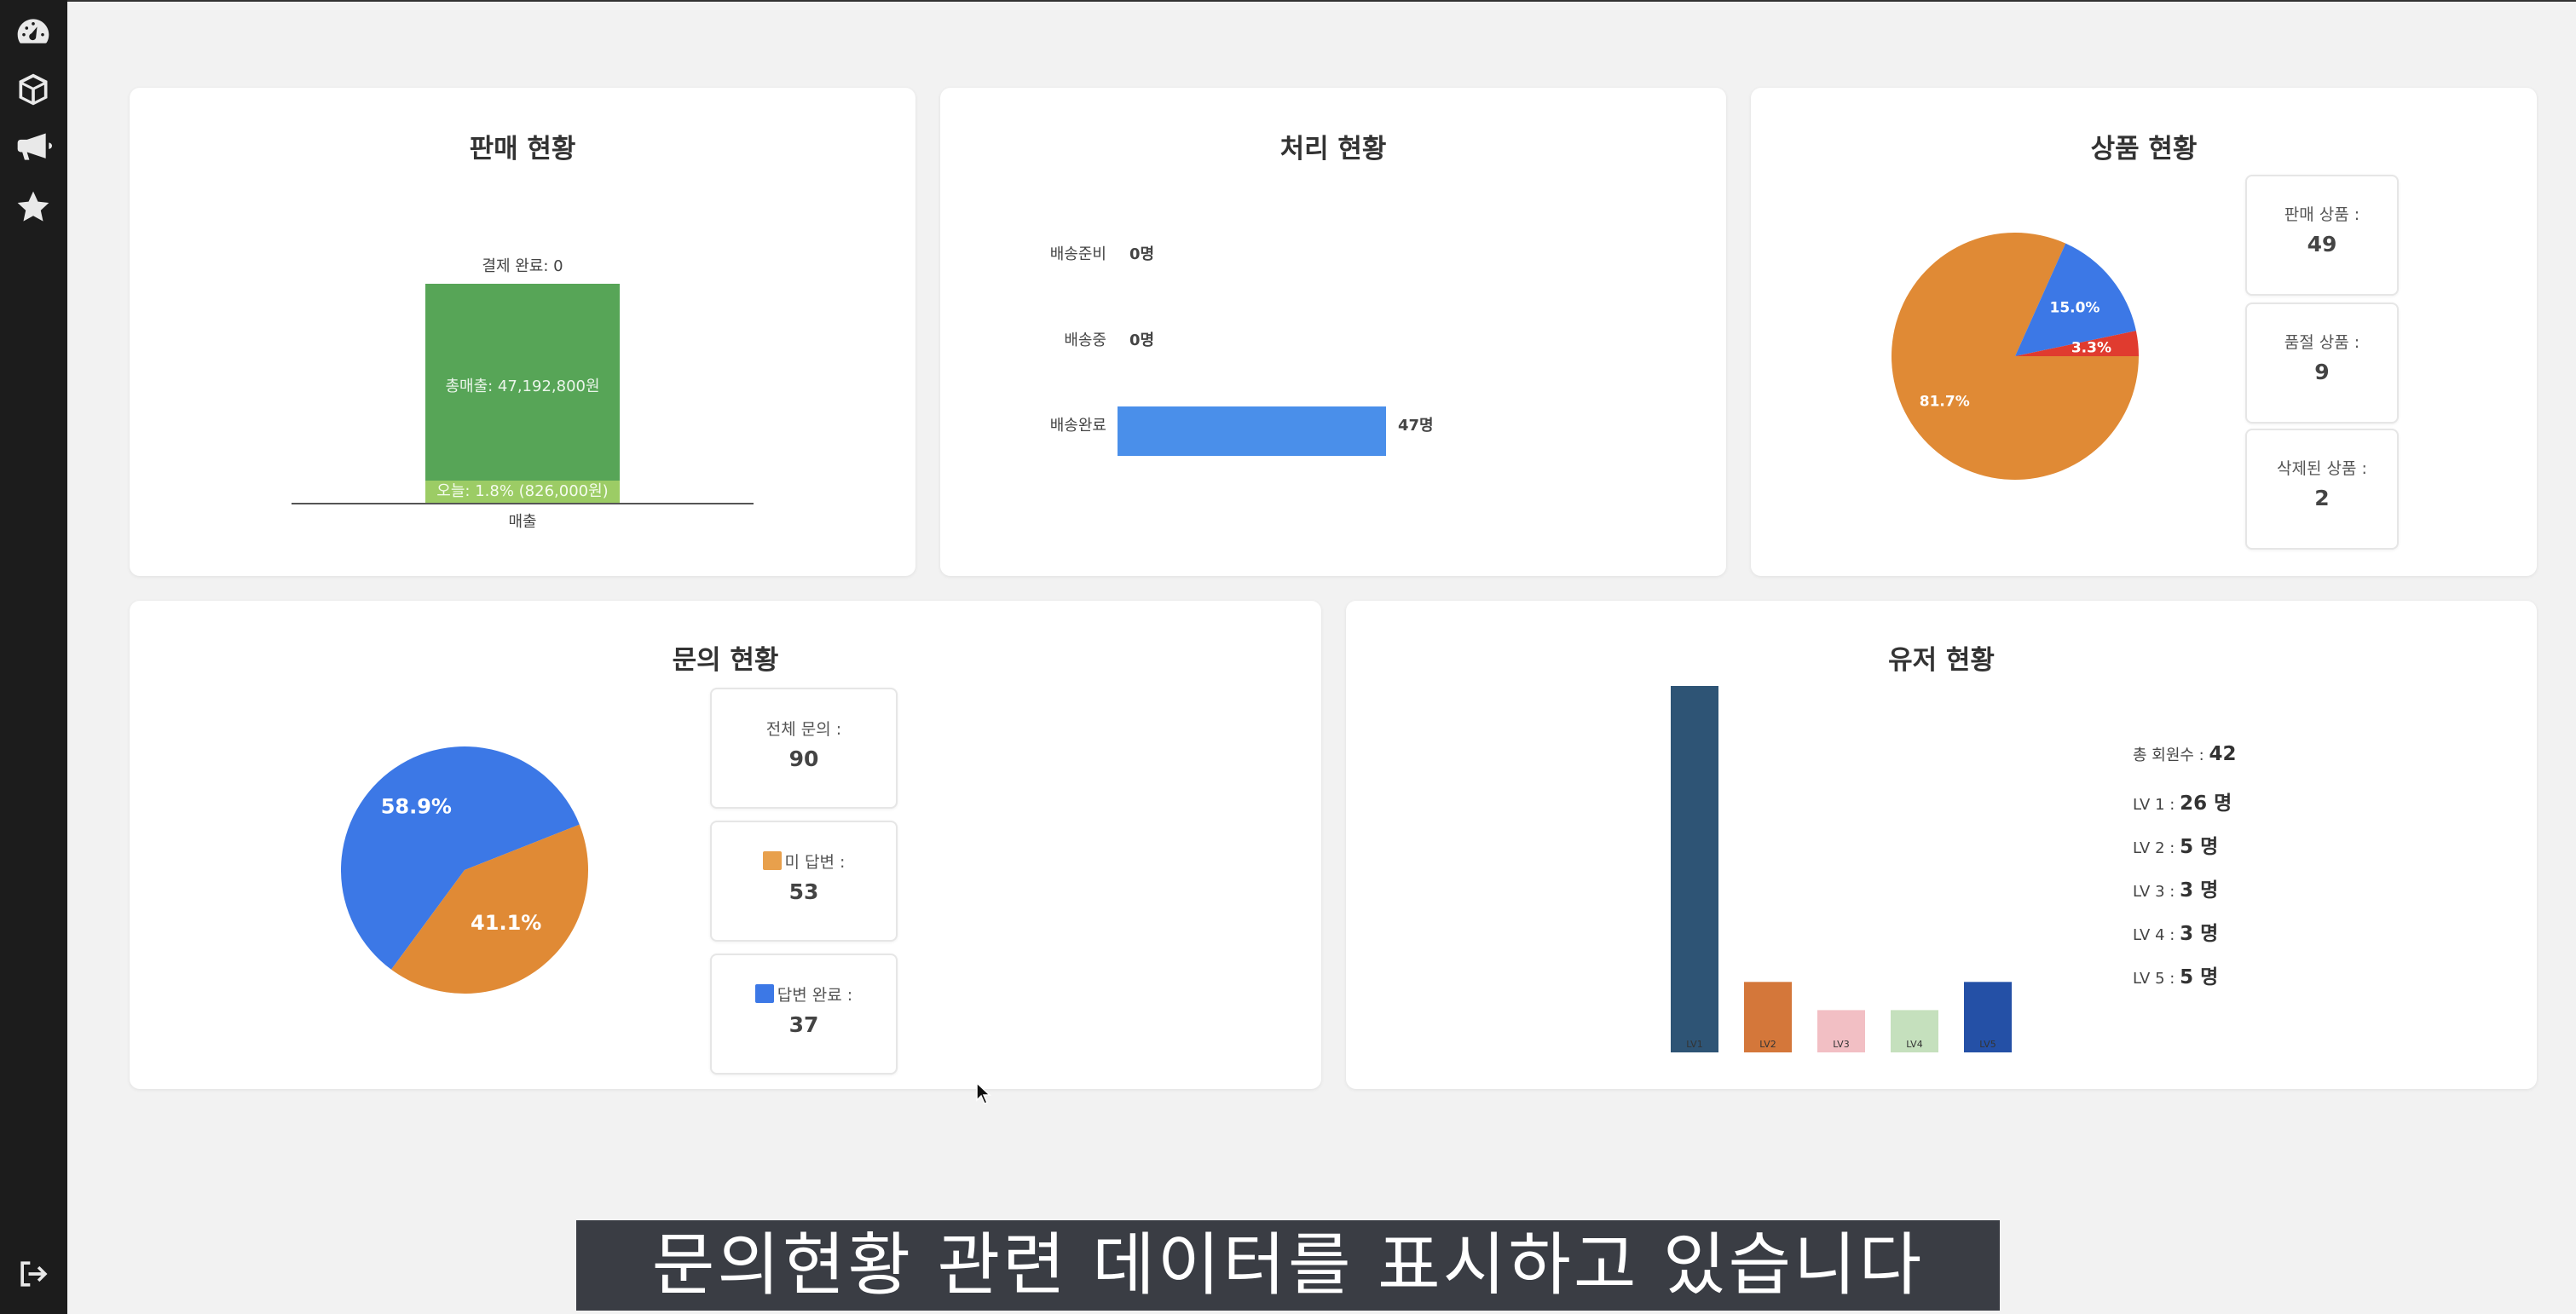 This screenshot has width=2576, height=1314. I want to click on user-stat-label: 총 회원수 :, so click(2168, 755).